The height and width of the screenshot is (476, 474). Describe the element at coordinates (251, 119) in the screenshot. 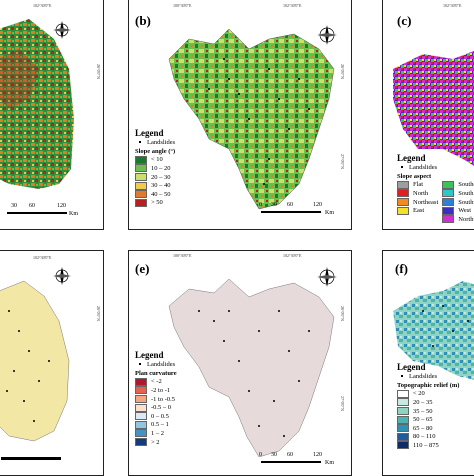

I see `map-slope-angle` at that location.